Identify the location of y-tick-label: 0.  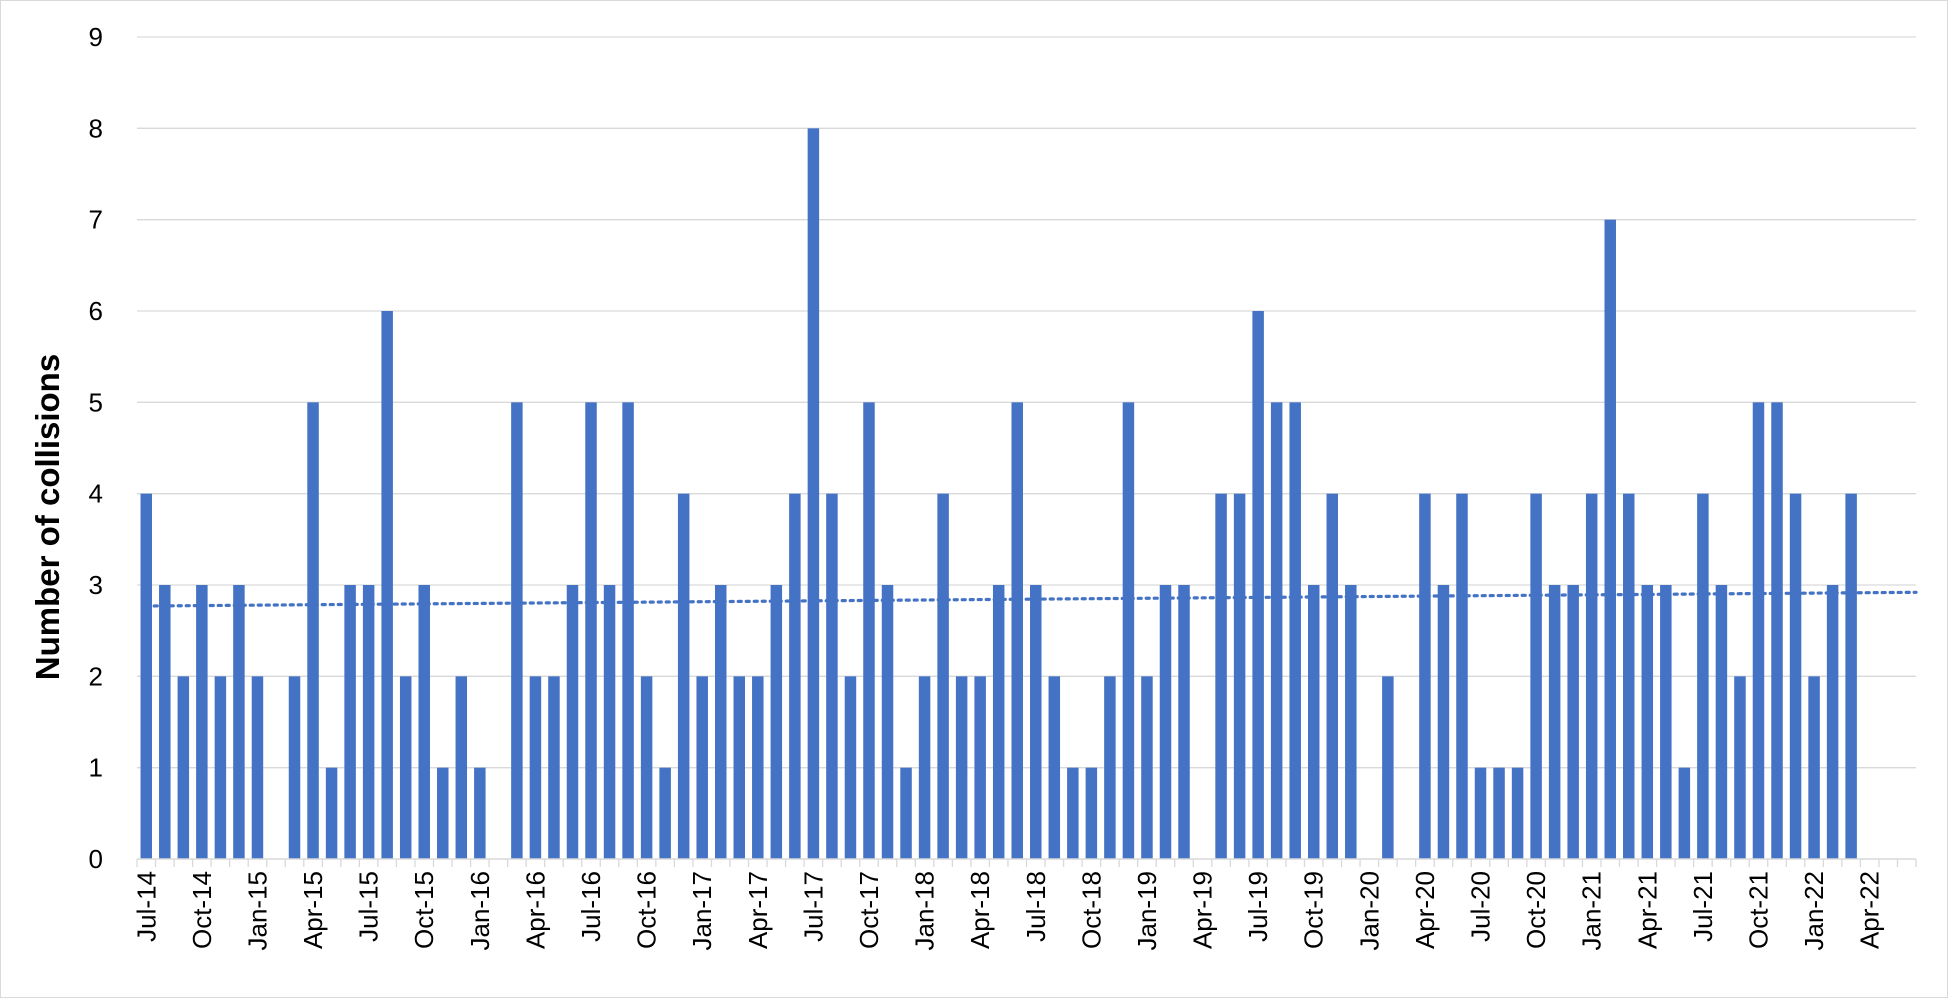
(96, 859).